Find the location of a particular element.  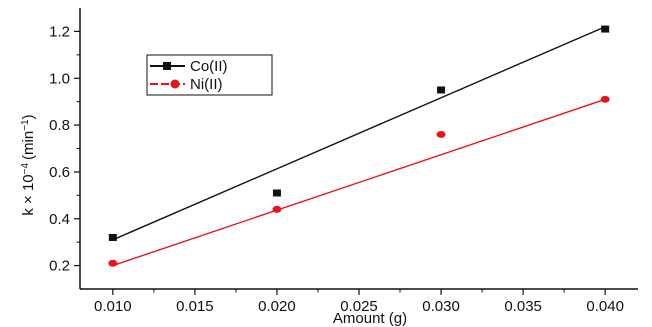

y-axis-title: k × 10−4 (min−1) is located at coordinates (29, 164).